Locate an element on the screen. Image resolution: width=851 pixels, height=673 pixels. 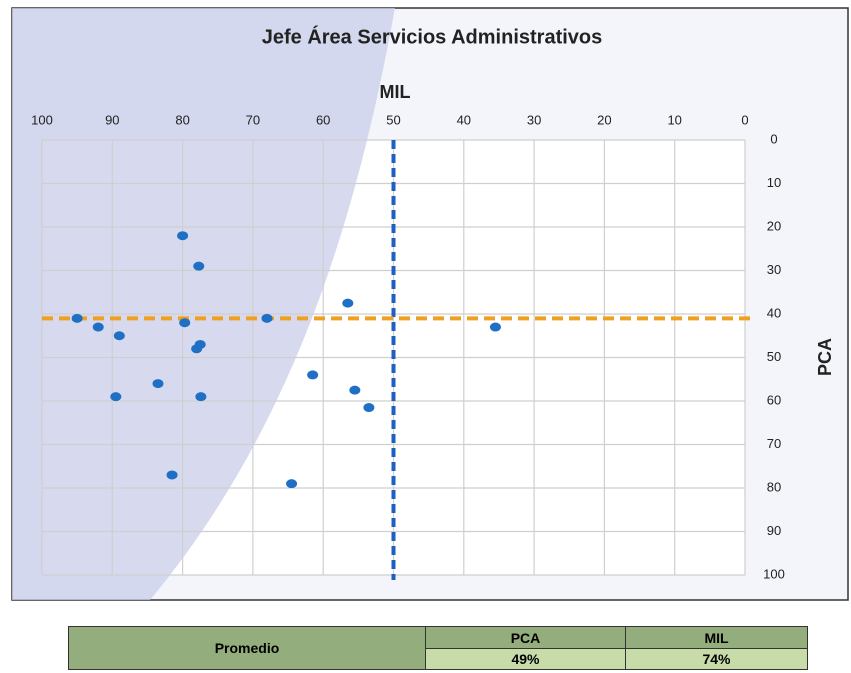
y-tick-label: 60 is located at coordinates (774, 399).